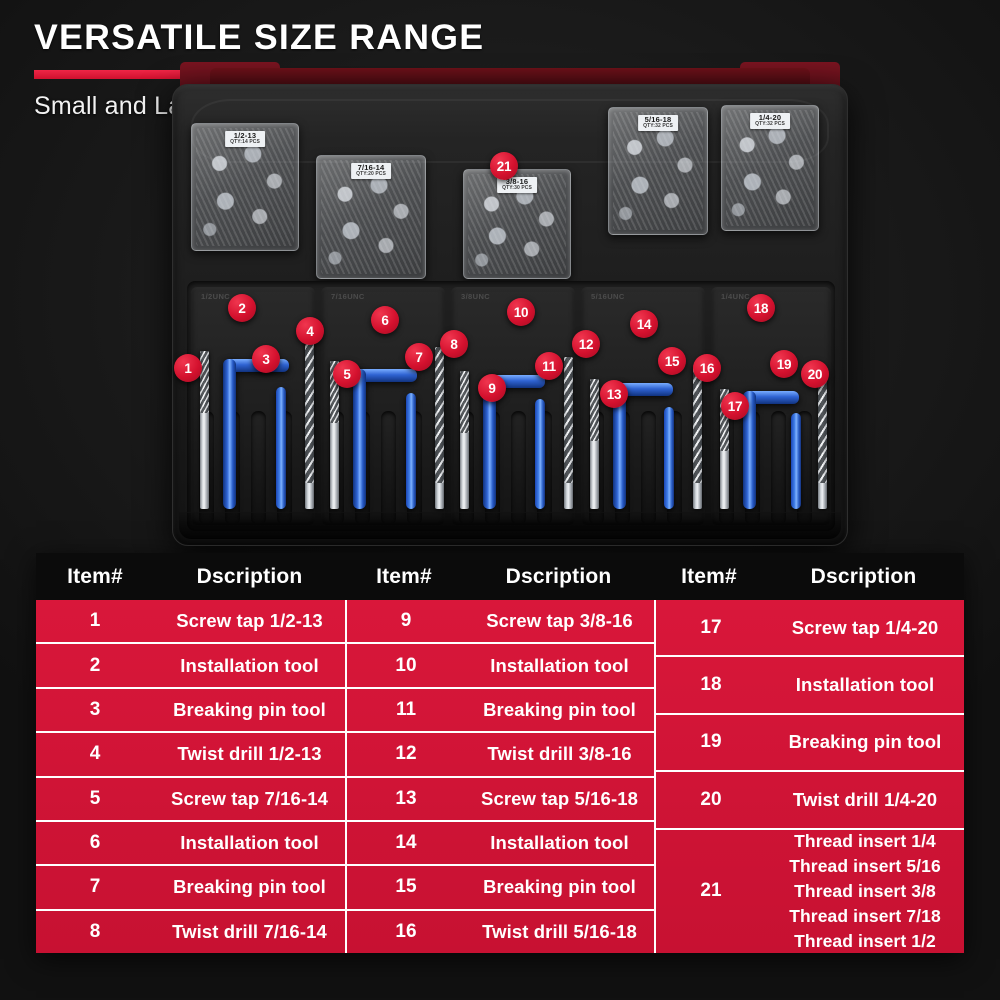 This screenshot has width=1000, height=1000. I want to click on thread-insert-line: Thread insert 5/16, so click(865, 865).